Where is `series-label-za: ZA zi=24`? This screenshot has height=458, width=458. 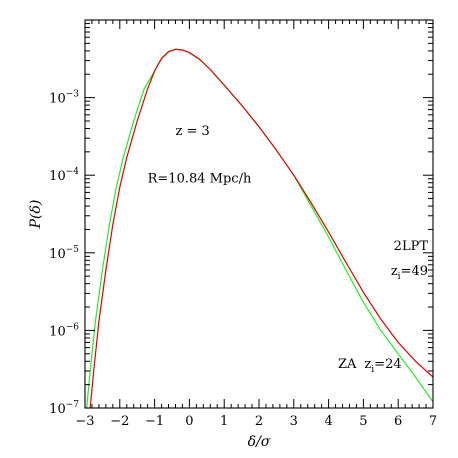 series-label-za: ZA zi=24 is located at coordinates (370, 366).